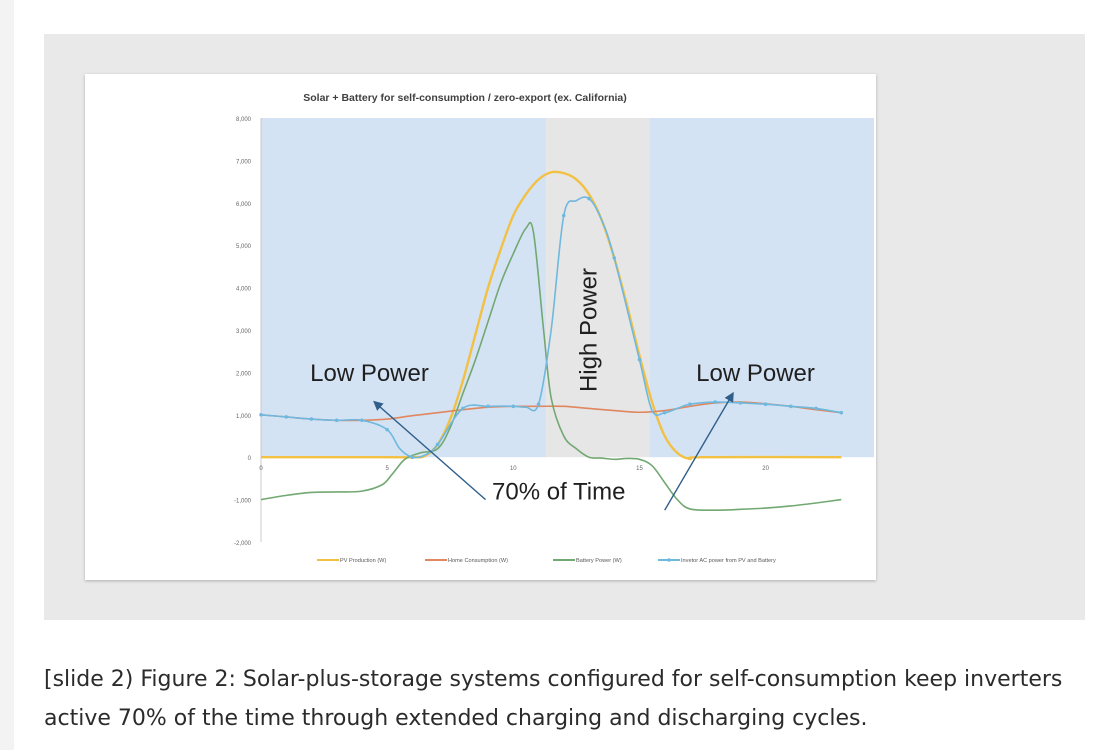 Image resolution: width=1116 pixels, height=750 pixels. What do you see at coordinates (7, 375) in the screenshot?
I see `left-sidebar-edge` at bounding box center [7, 375].